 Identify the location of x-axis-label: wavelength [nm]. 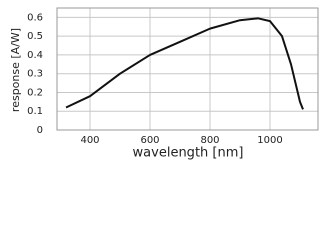
(188, 153).